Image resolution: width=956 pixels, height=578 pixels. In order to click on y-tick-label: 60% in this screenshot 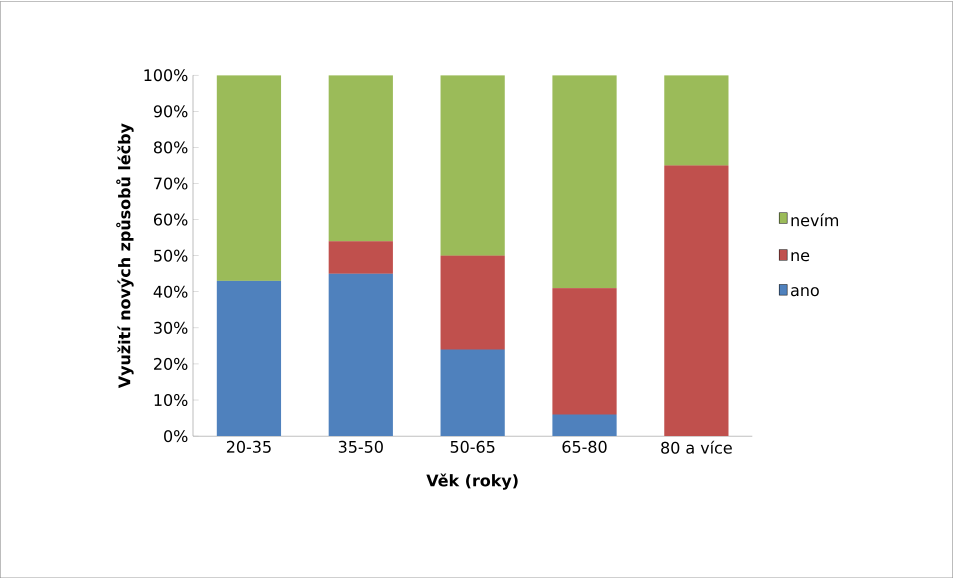, I will do `click(171, 219)`.